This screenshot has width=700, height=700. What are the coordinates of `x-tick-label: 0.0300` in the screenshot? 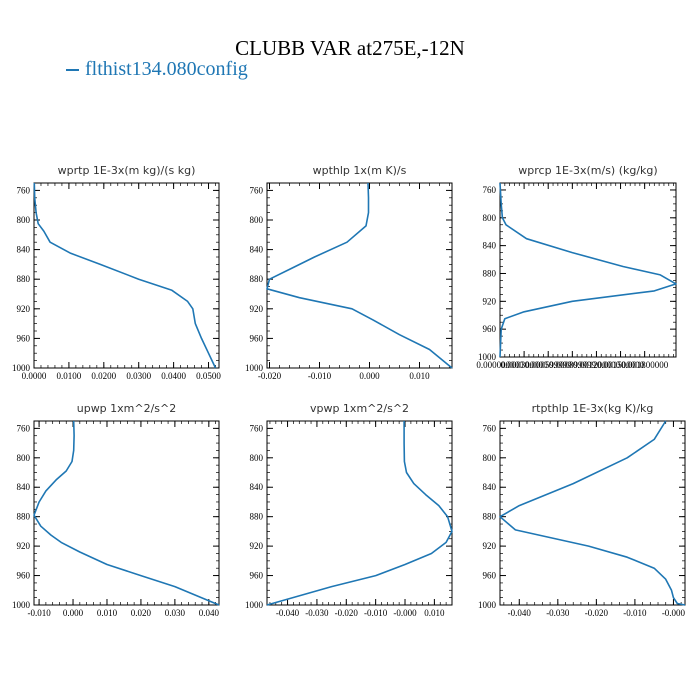 It's located at (138, 376).